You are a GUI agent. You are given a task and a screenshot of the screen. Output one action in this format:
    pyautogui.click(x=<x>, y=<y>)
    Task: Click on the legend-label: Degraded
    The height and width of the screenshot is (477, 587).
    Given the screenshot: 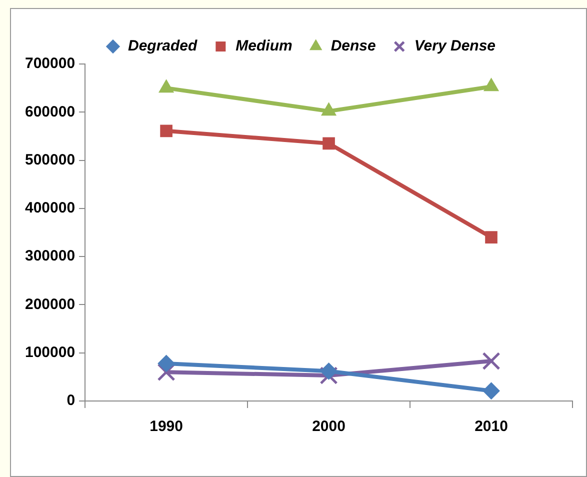 What is the action you would take?
    pyautogui.click(x=163, y=46)
    